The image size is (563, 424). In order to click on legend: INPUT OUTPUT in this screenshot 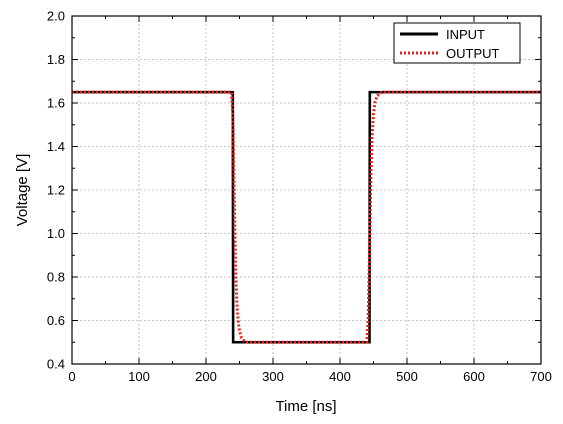, I will do `click(457, 43)`.